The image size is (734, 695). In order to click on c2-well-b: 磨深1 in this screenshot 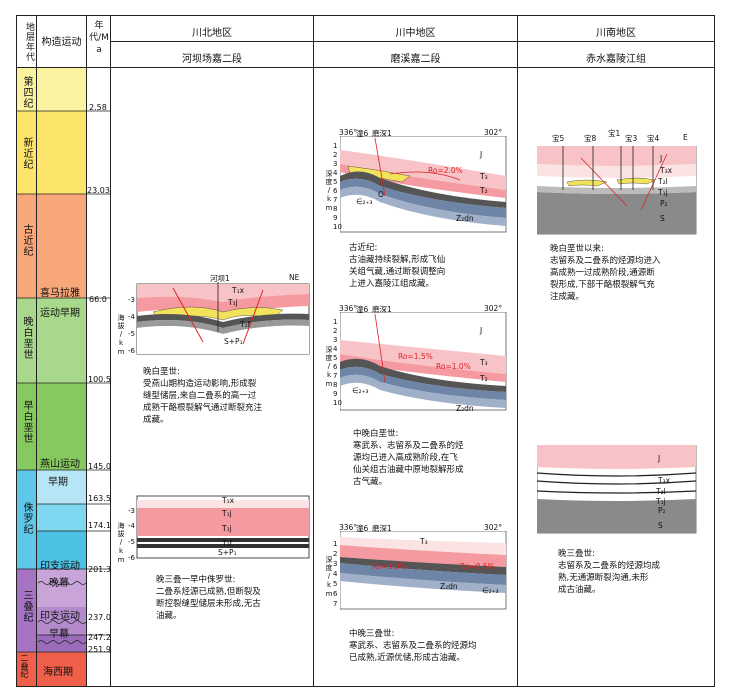, I will do `click(382, 309)`.